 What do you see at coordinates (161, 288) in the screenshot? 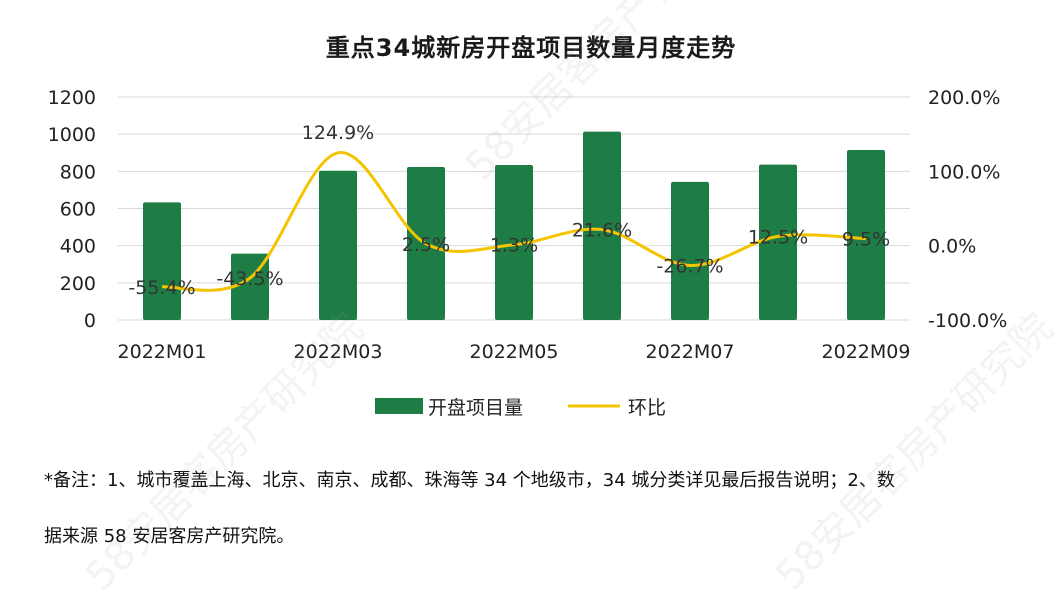
I see `data-label: -55.4%` at bounding box center [161, 288].